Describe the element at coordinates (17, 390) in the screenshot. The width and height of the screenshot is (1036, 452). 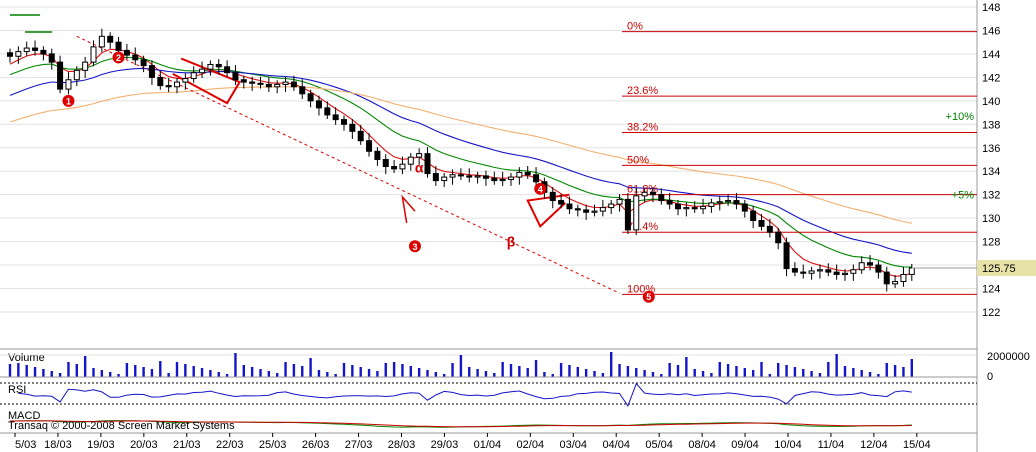
I see `rsi-label: RSI` at that location.